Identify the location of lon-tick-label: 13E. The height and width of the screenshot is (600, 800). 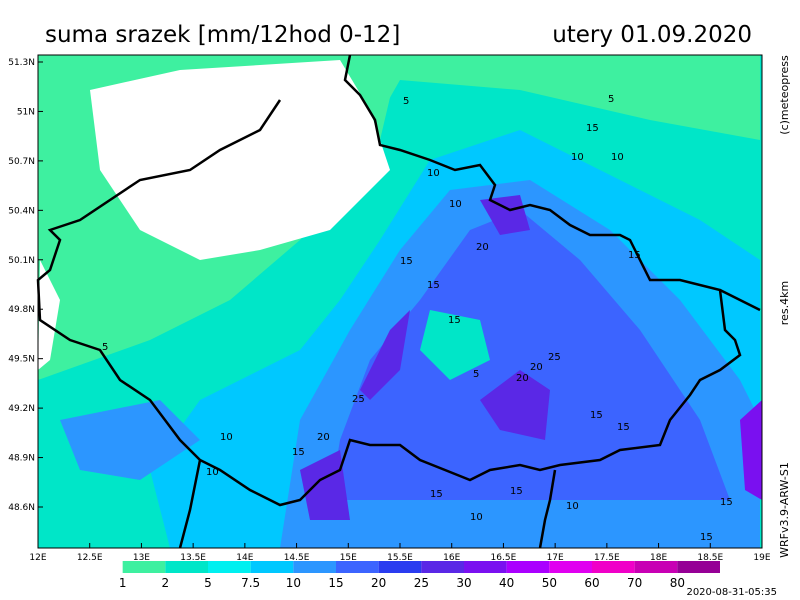
(141, 558).